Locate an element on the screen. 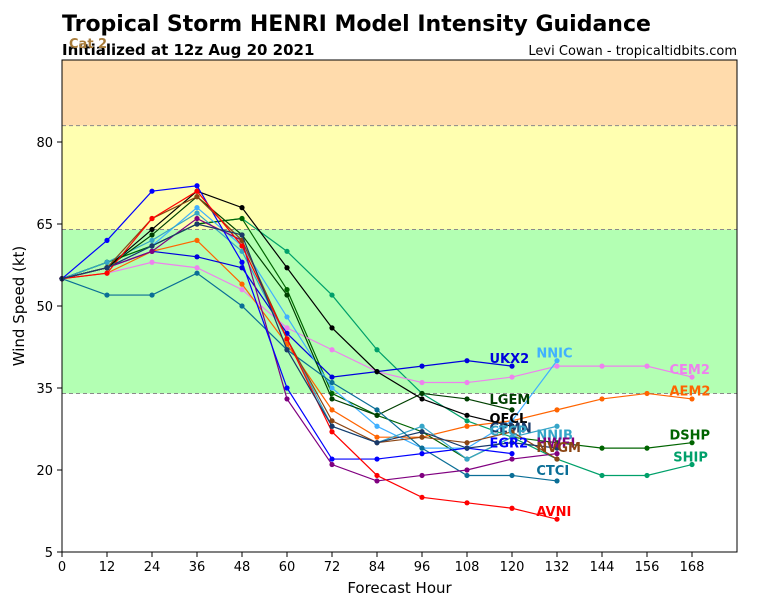 The image size is (768, 600). chart-credit: Levi Cowan - tropicaltidbits.com is located at coordinates (632, 51).